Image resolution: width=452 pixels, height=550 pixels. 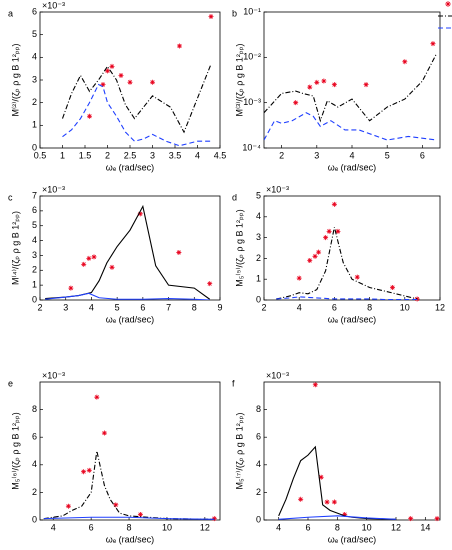 I want to click on x-tick-label: 3, so click(x=152, y=155).